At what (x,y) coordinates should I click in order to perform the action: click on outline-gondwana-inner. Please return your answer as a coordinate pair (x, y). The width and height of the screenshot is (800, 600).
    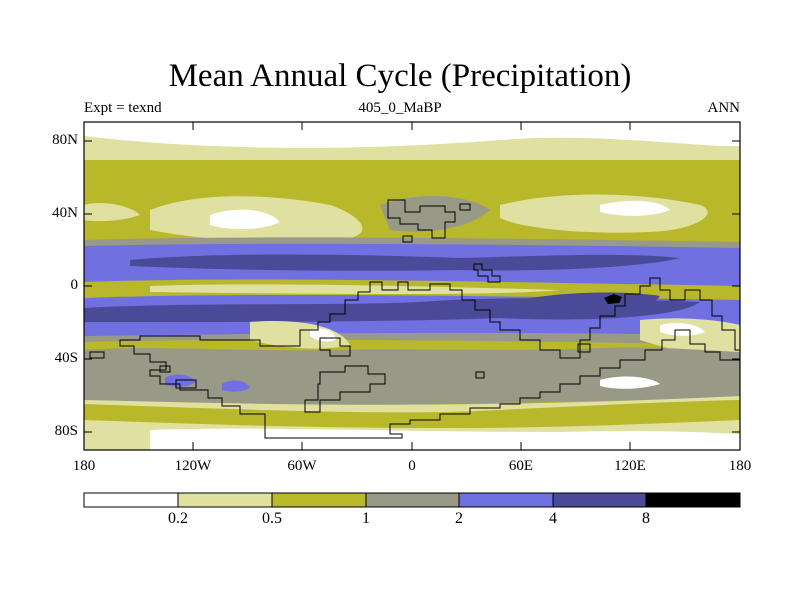
    Looking at the image, I should click on (345, 389).